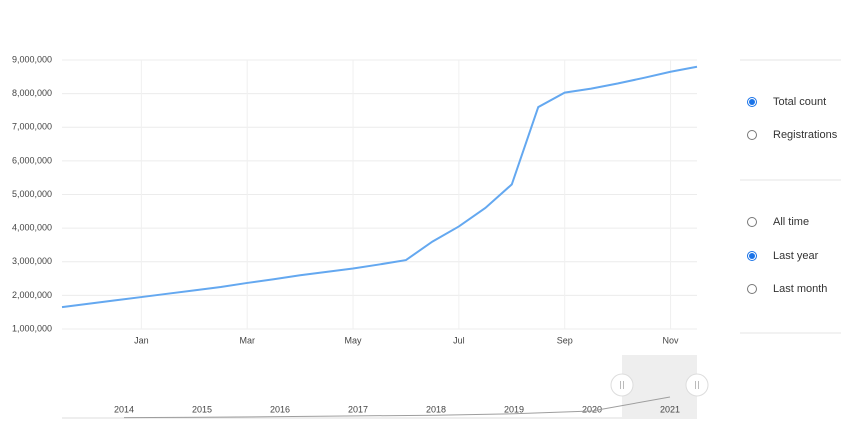 This screenshot has height=434, width=841. I want to click on year-label: 2021, so click(670, 409).